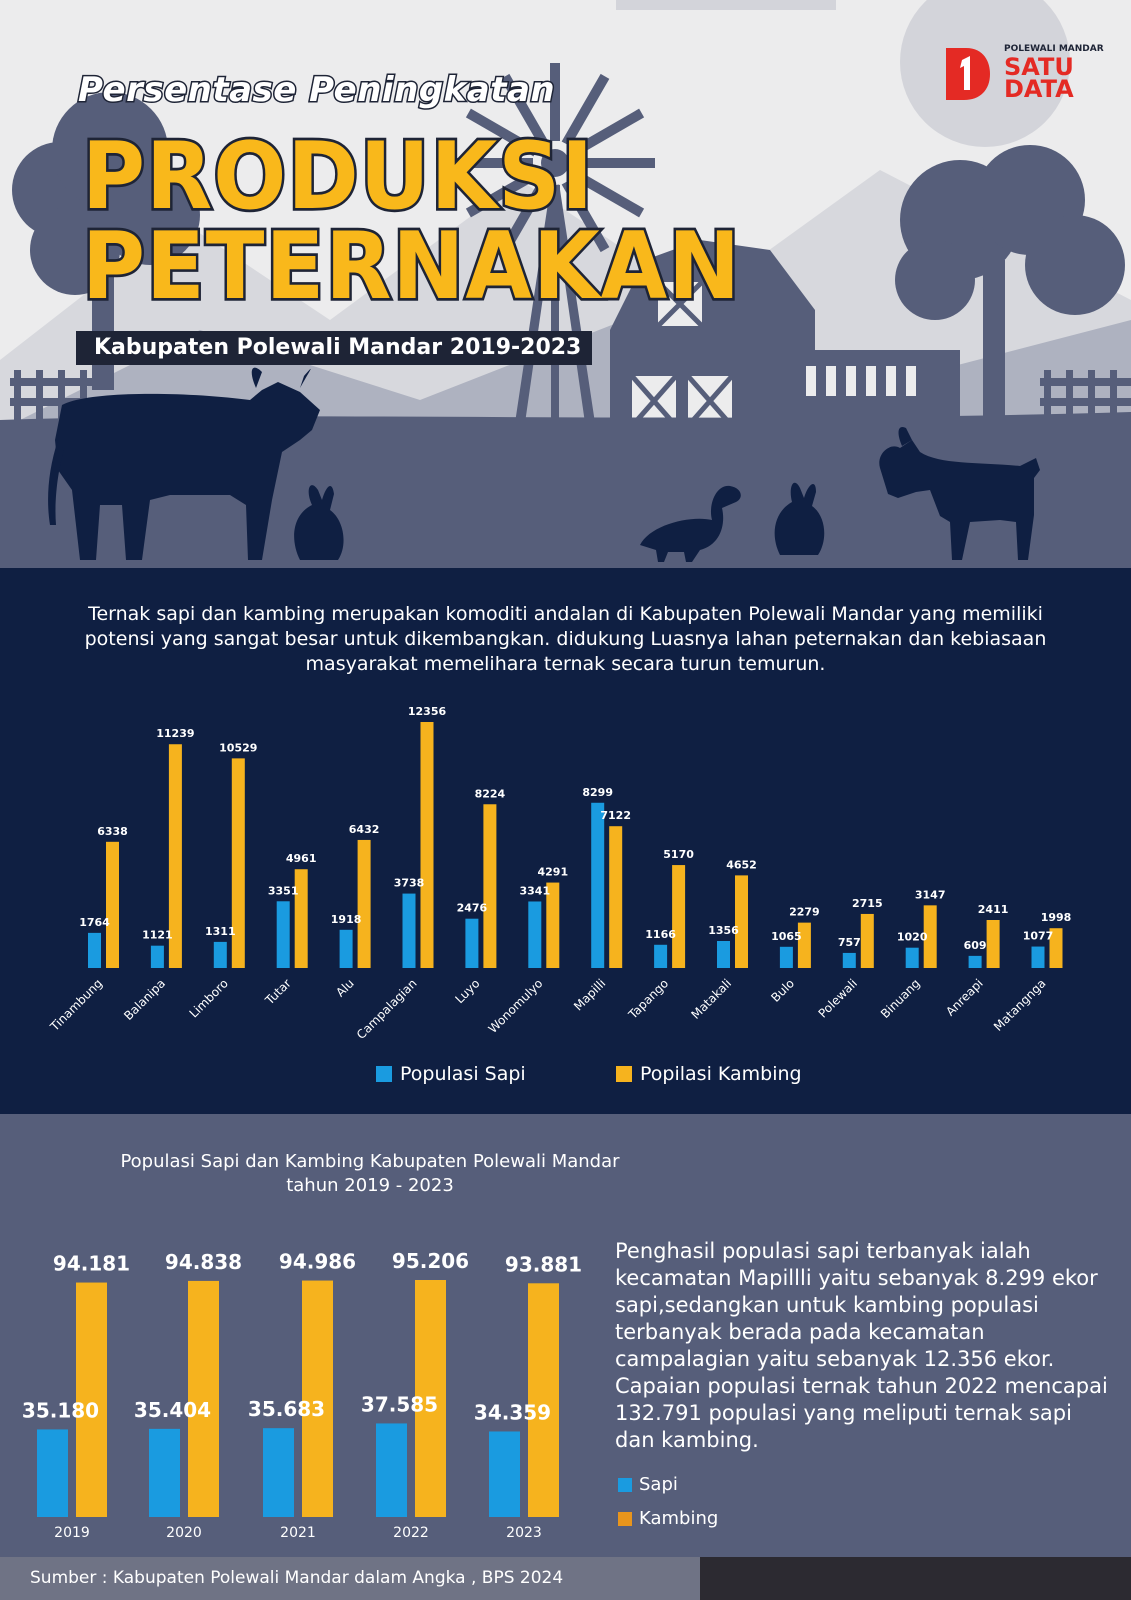 Image resolution: width=1131 pixels, height=1600 pixels. Describe the element at coordinates (344, 987) in the screenshot. I see `category-label-alu: Alu` at that location.